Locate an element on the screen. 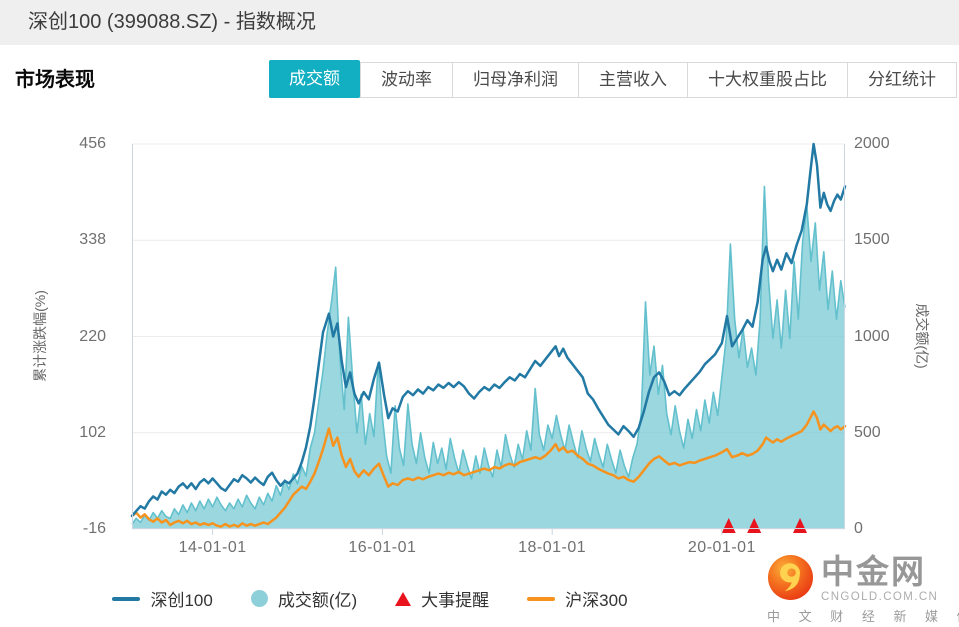 The image size is (959, 627). tab-turnover: 成交额 is located at coordinates (314, 79).